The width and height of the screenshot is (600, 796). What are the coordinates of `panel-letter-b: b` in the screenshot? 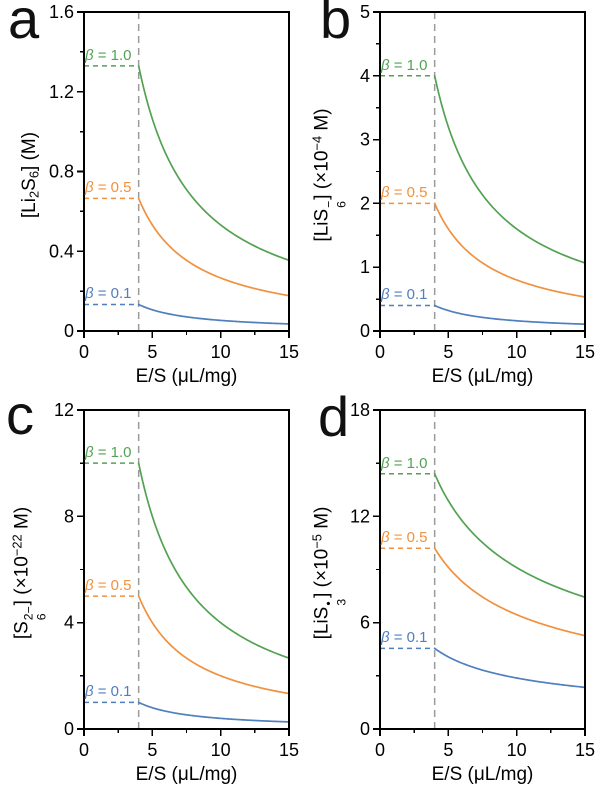 It's located at (336, 25).